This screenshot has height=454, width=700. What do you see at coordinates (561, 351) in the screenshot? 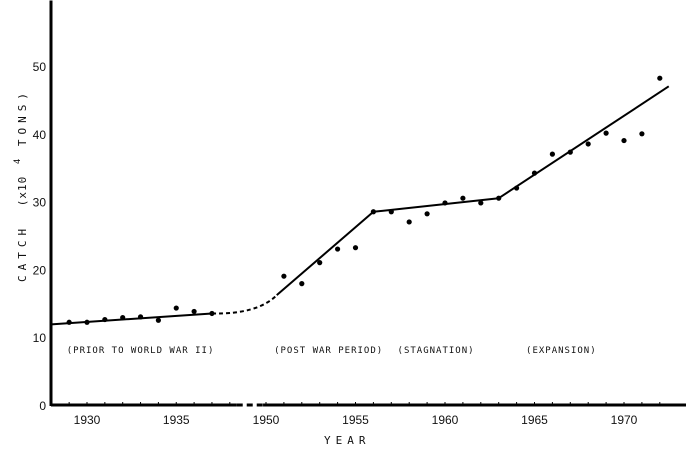
I see `period-label: (EXPANSION)` at bounding box center [561, 351].